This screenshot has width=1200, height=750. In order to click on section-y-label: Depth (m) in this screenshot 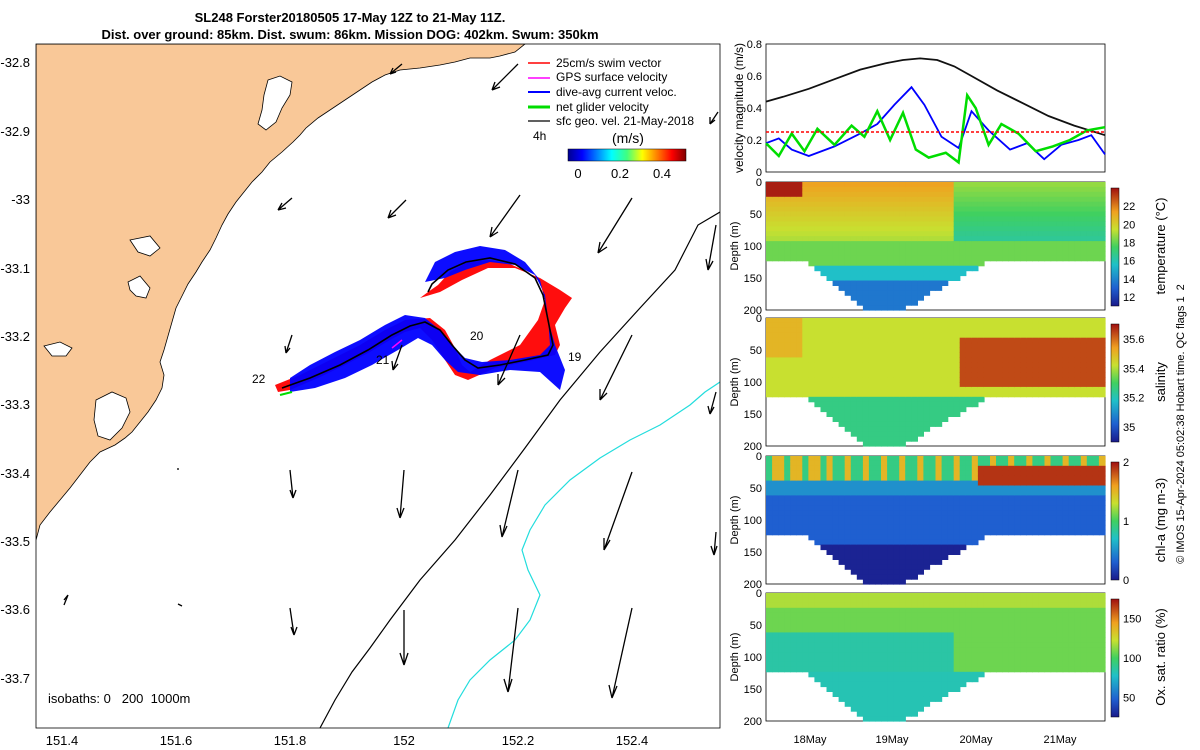, I will do `click(735, 657)`.